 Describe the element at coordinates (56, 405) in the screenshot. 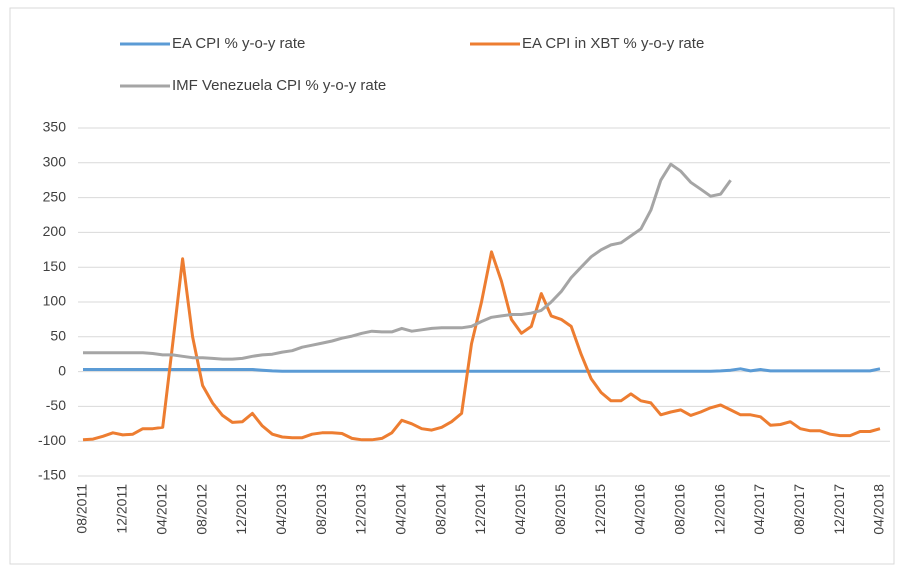

I see `y-tick-label: -50` at that location.